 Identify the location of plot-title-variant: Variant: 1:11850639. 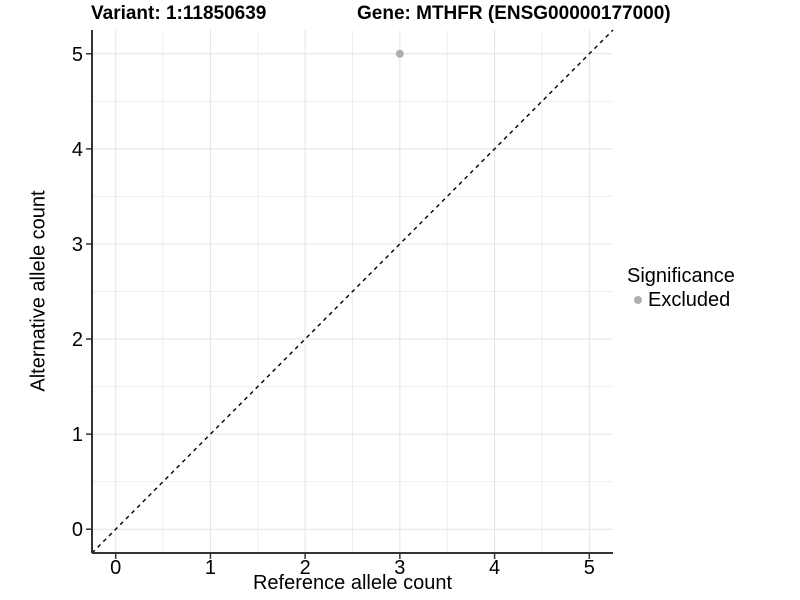
(179, 13).